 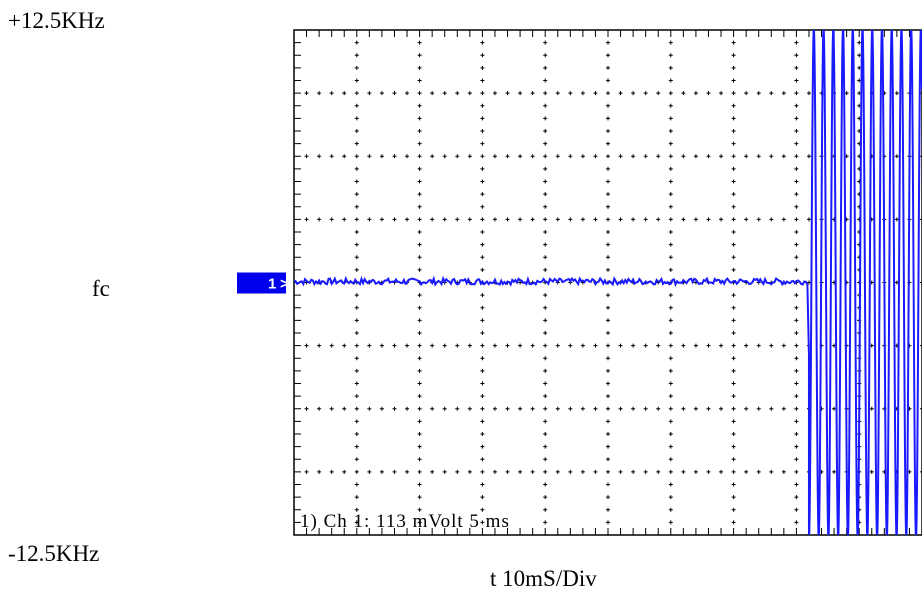 What do you see at coordinates (543, 578) in the screenshot?
I see `x-axis-label: t 10mS/Div` at bounding box center [543, 578].